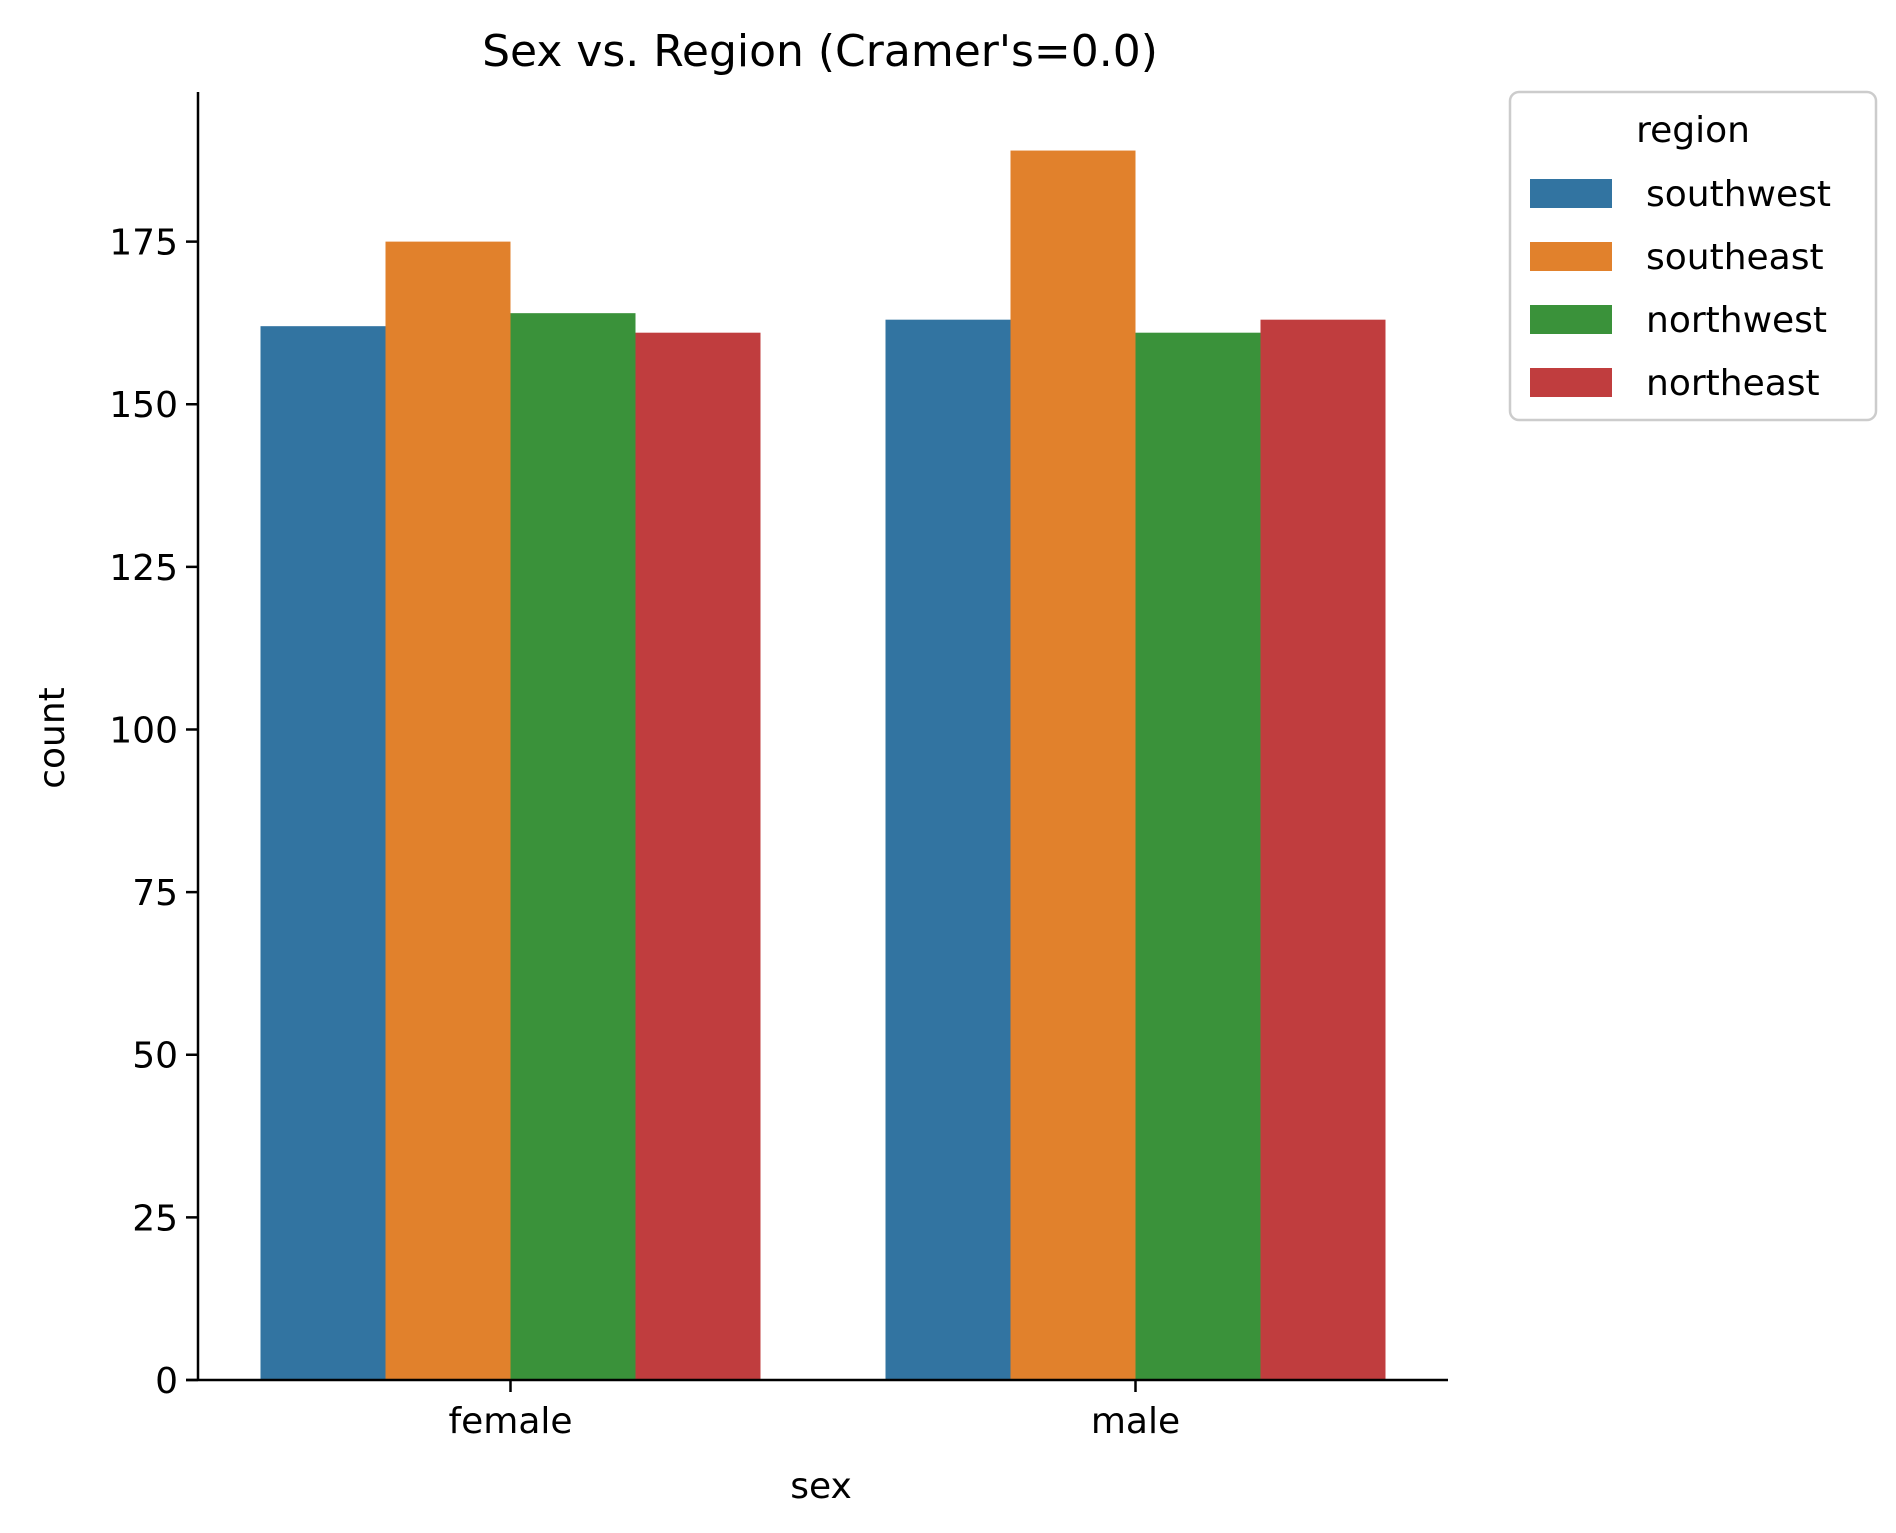 This screenshot has width=1896, height=1533. I want to click on bar-male-northwest, so click(1198, 856).